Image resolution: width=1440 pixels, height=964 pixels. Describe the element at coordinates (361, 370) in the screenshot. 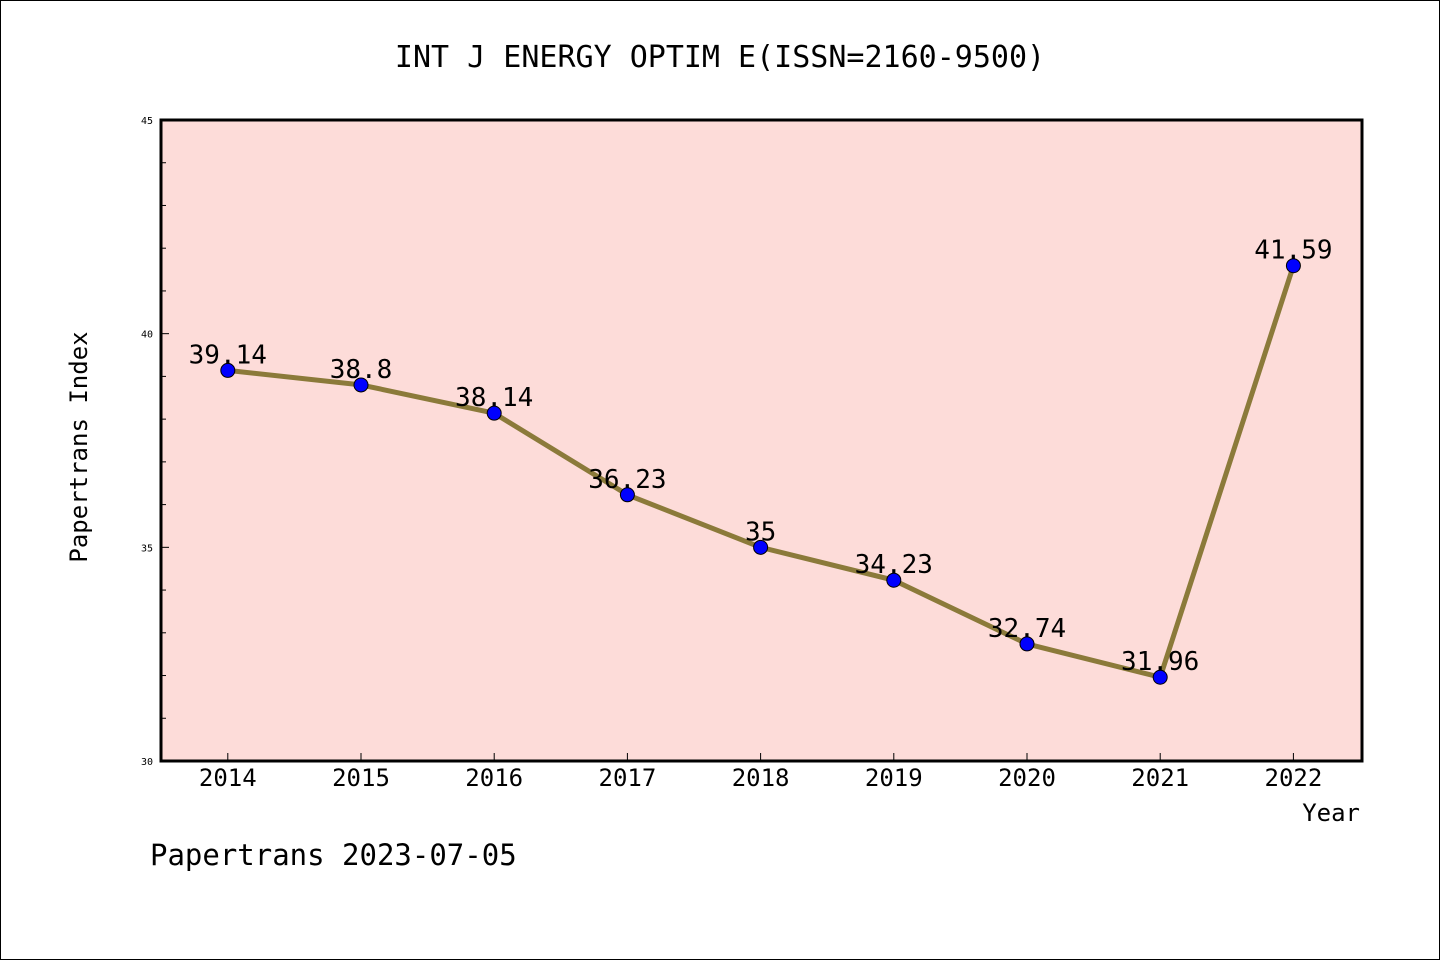

I see `data-label: 38.8` at that location.